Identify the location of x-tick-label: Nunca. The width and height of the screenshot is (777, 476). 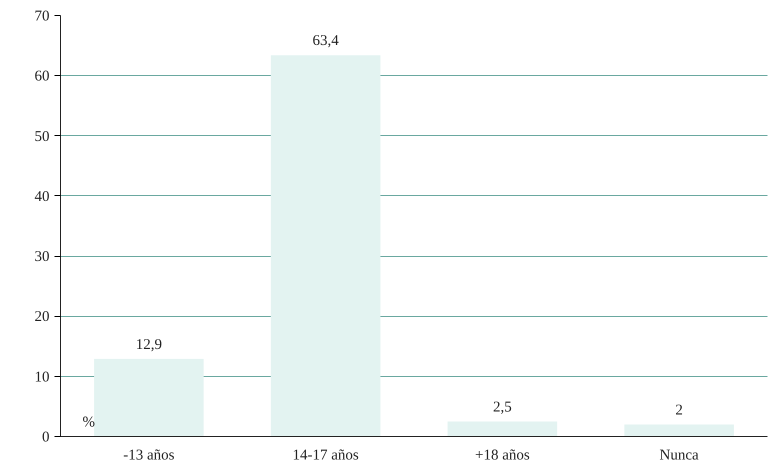
(680, 456).